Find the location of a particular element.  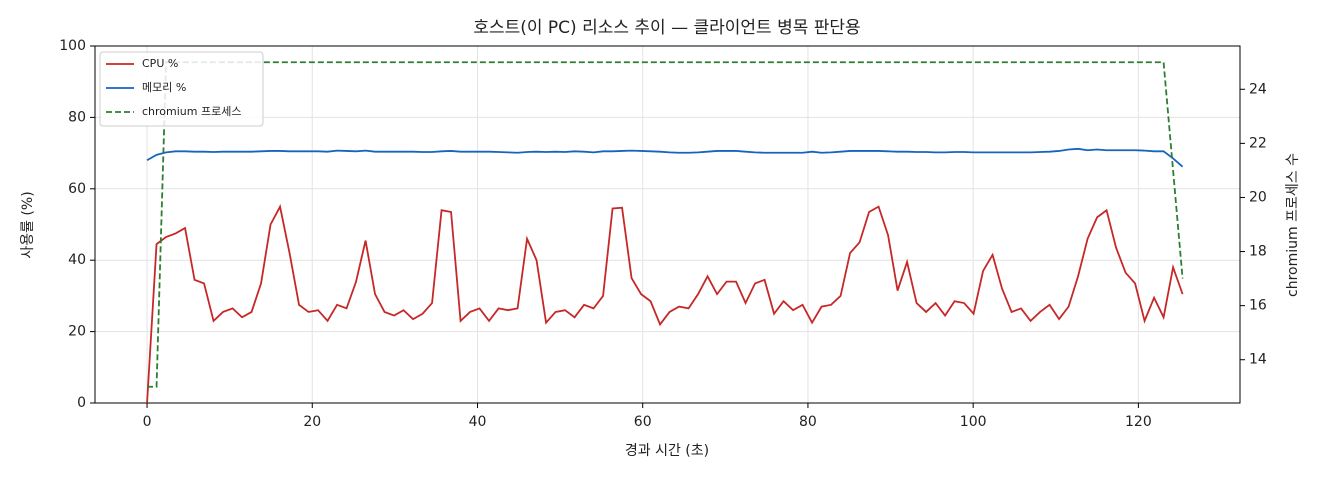

x-tick-label: 40 is located at coordinates (478, 422).